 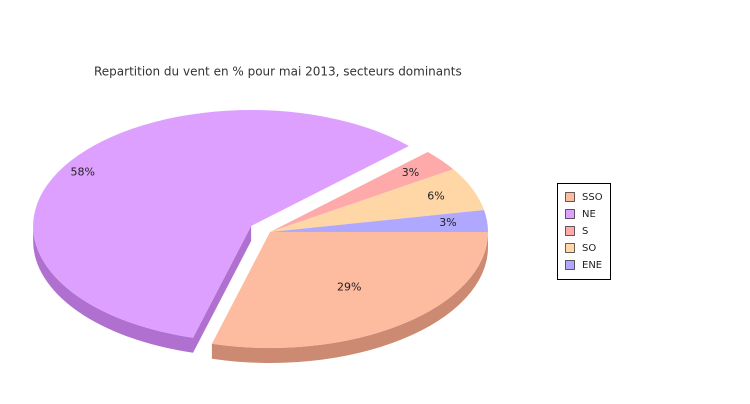 I want to click on legend-label: S, so click(x=585, y=231).